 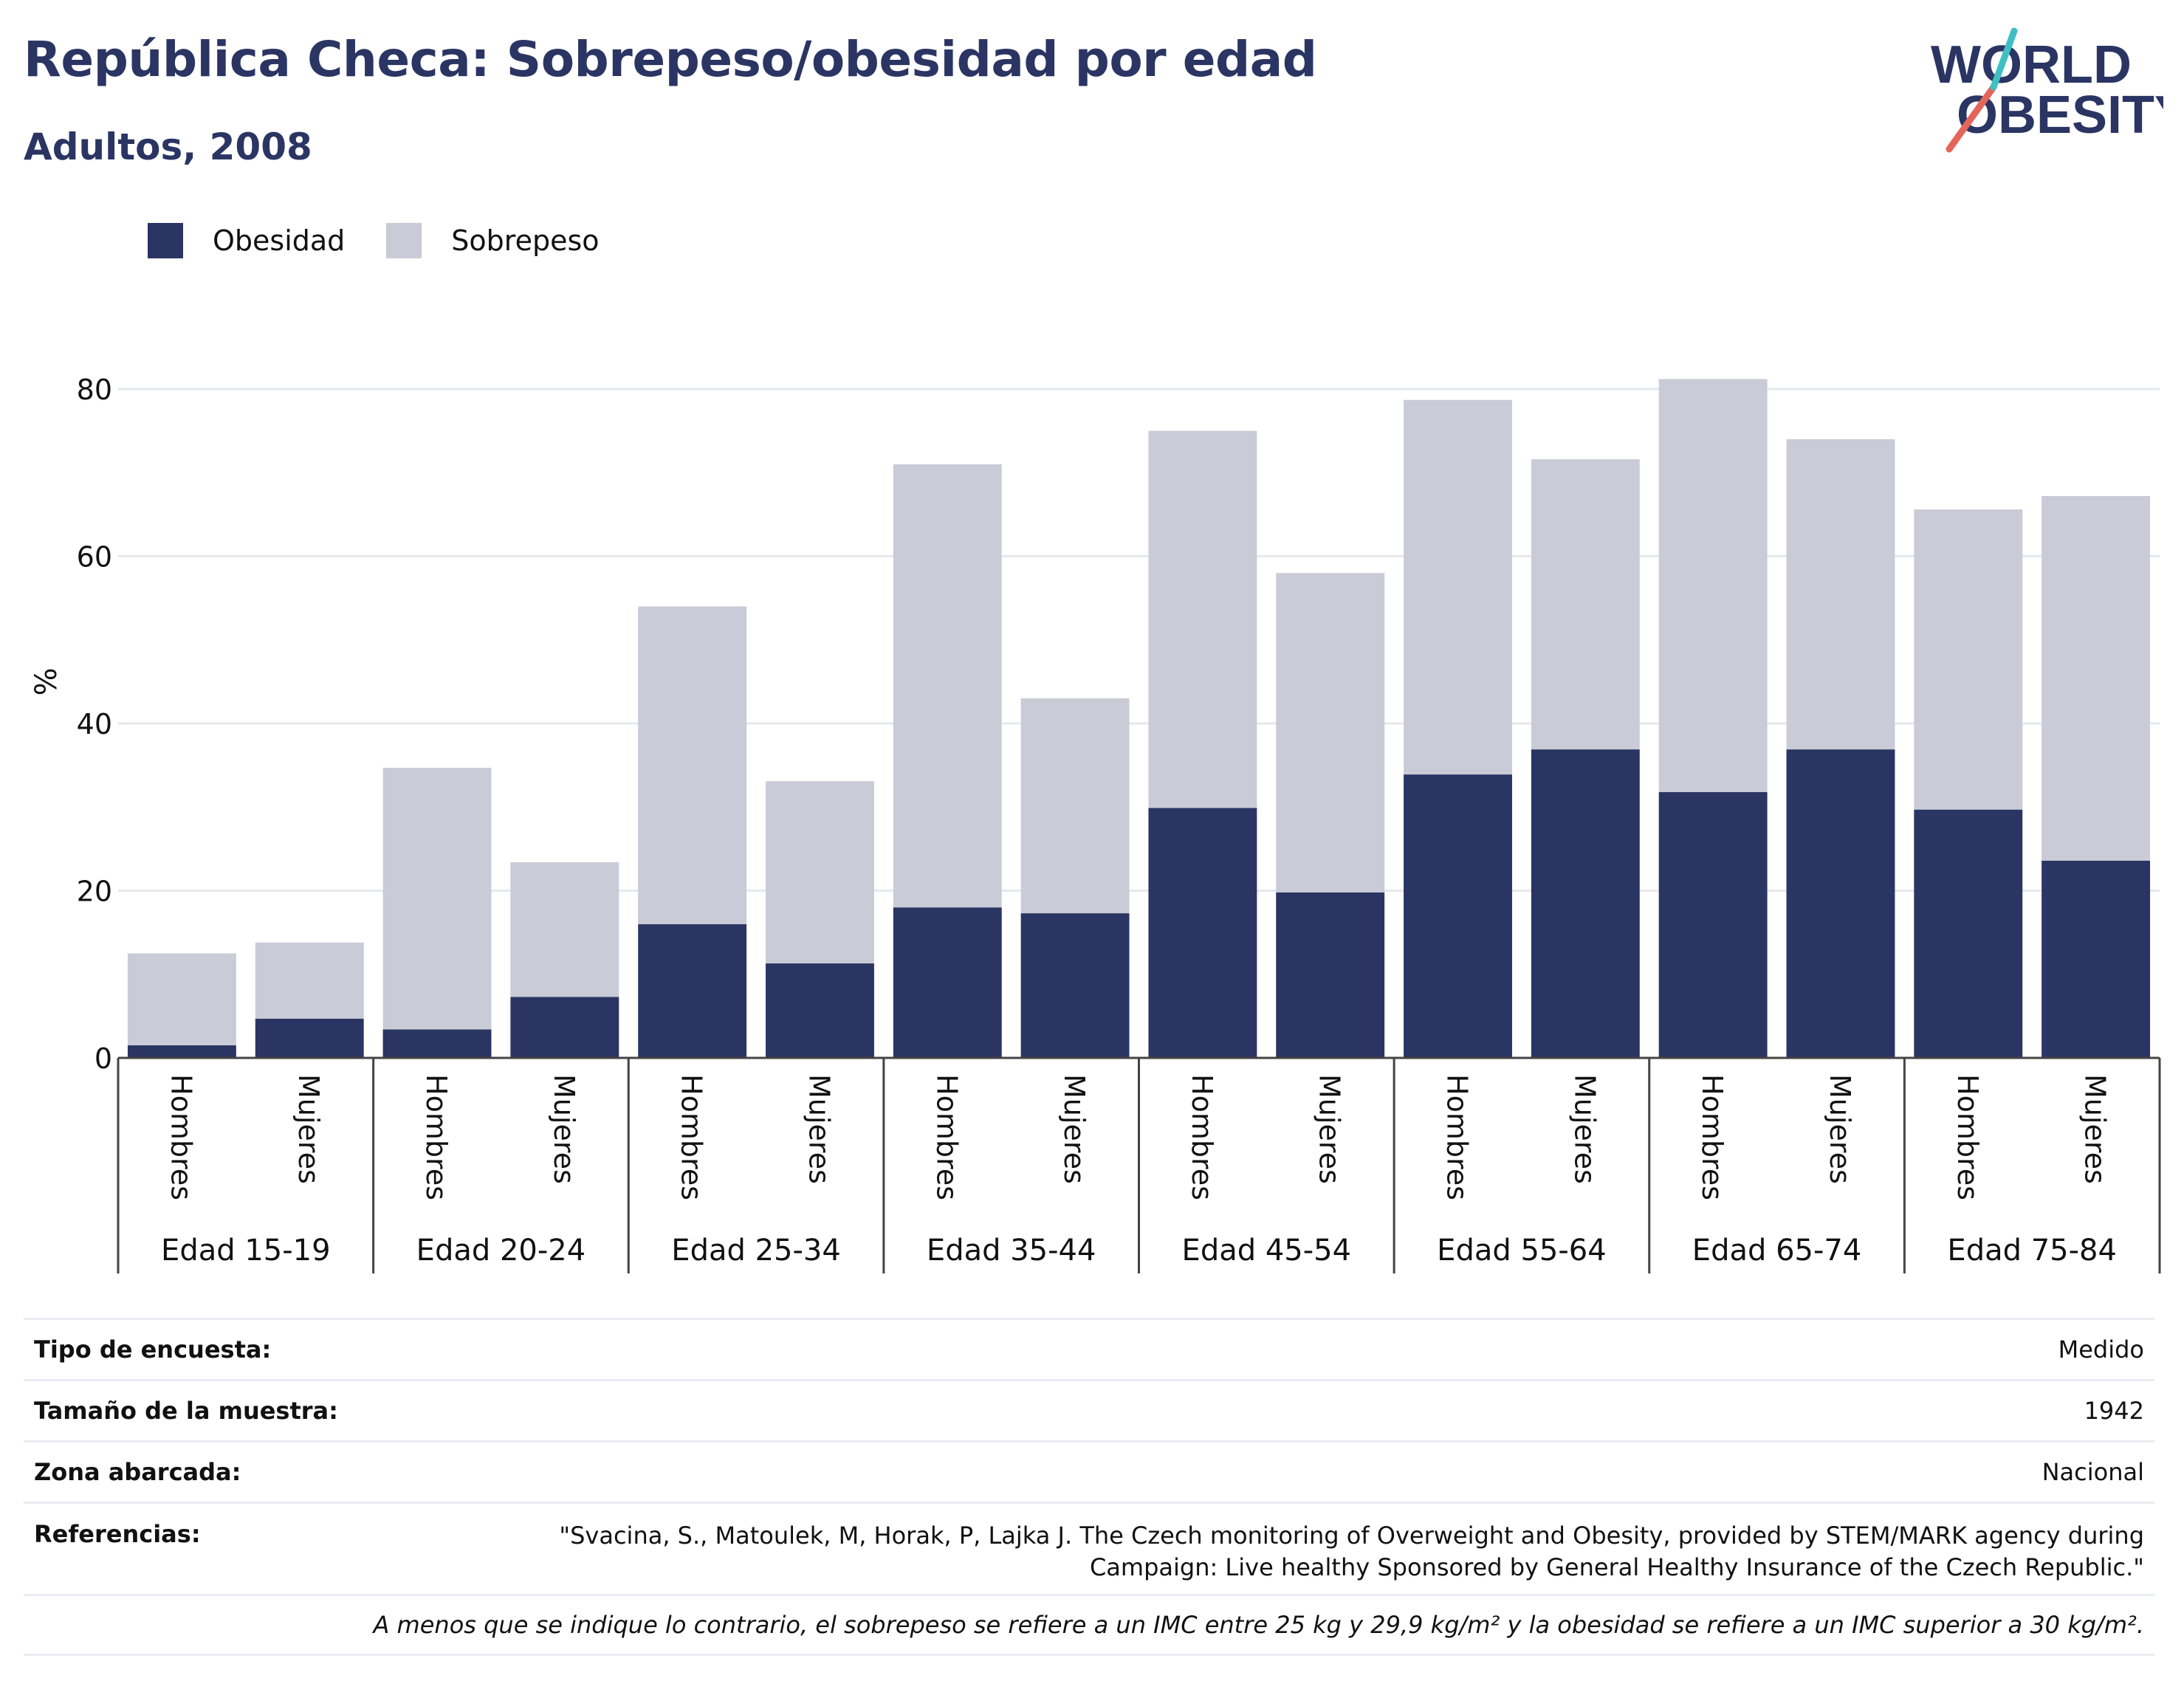 What do you see at coordinates (1089, 1348) in the screenshot?
I see `info-row-tipo: Tipo de encuesta: Medido` at bounding box center [1089, 1348].